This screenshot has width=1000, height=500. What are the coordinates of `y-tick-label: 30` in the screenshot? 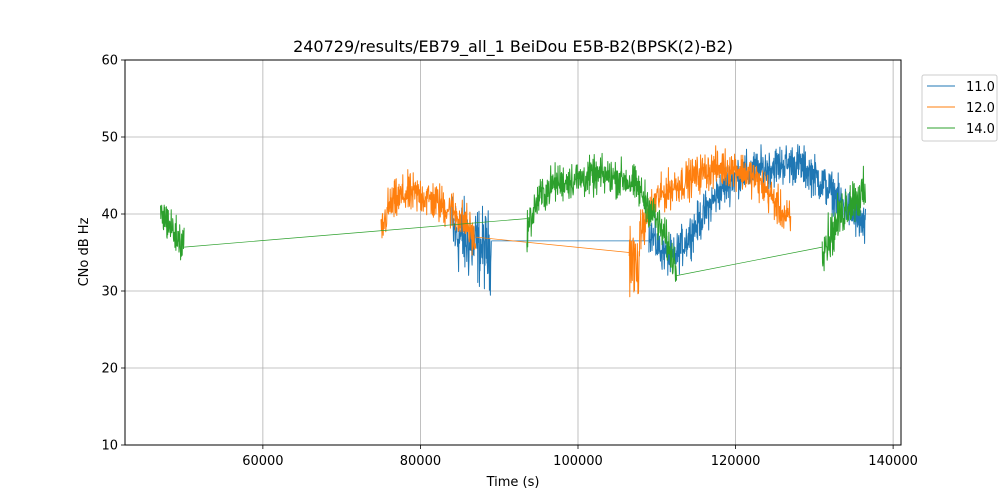 It's located at (109, 292).